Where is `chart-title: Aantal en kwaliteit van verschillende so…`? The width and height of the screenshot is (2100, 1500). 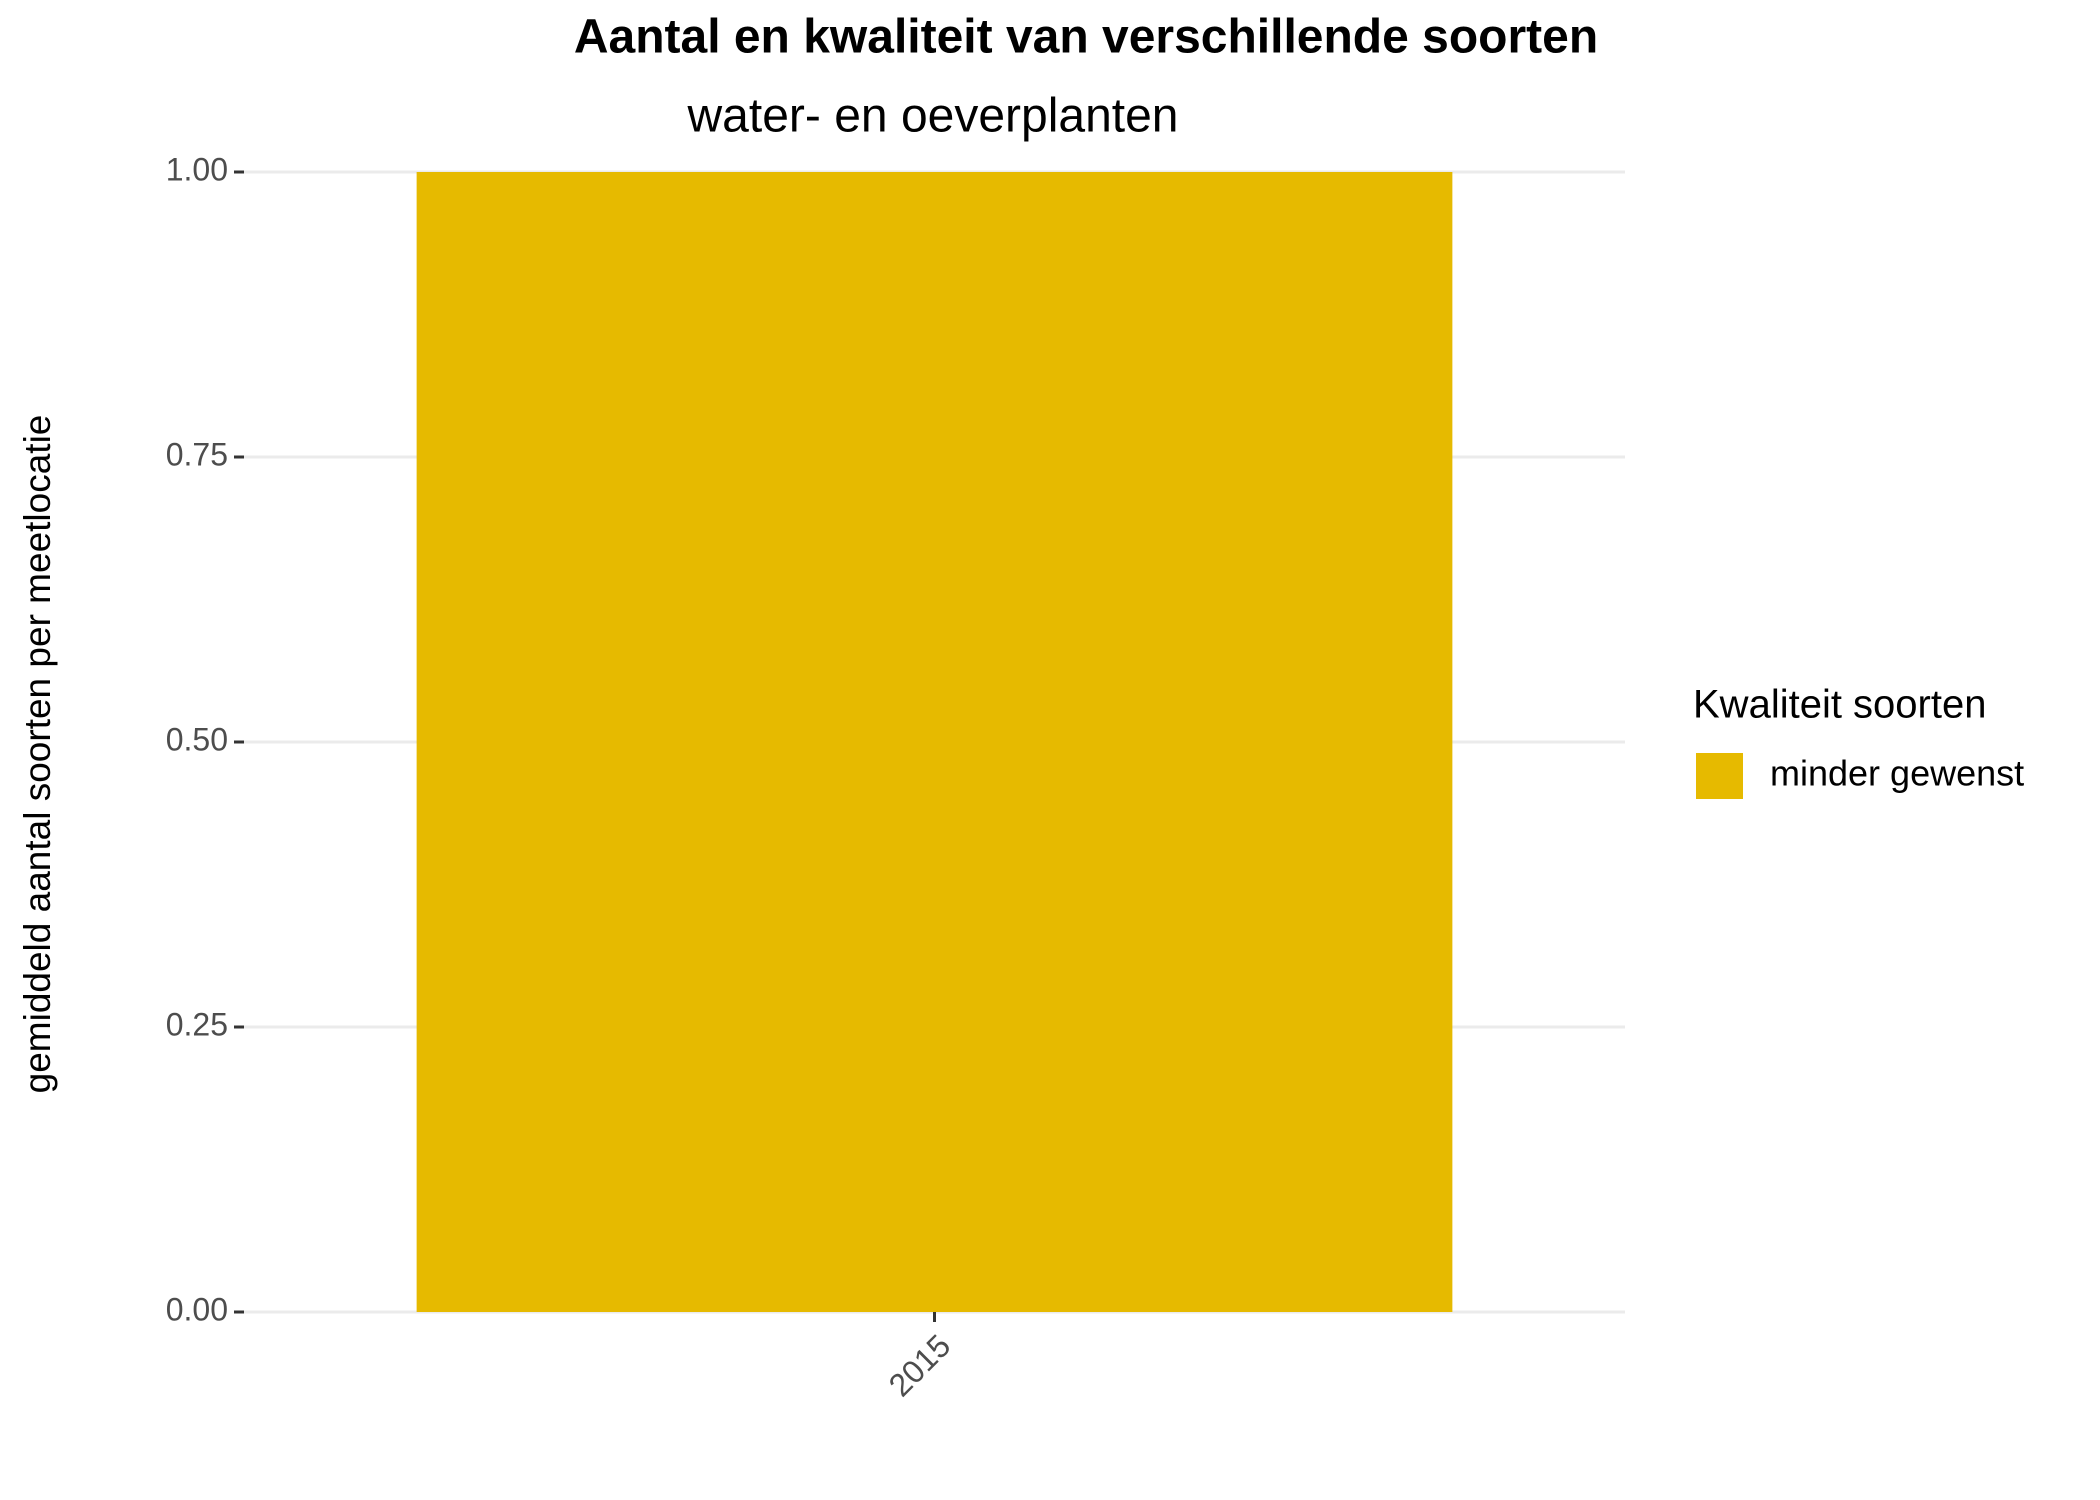 chart-title: Aantal en kwaliteit van verschillende so… is located at coordinates (1086, 37).